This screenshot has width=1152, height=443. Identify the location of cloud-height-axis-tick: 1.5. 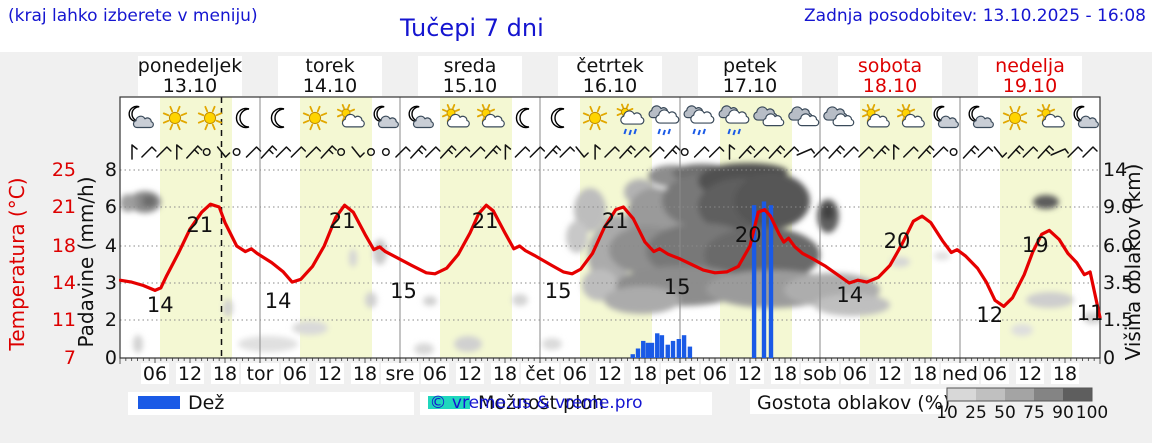
(1118, 320).